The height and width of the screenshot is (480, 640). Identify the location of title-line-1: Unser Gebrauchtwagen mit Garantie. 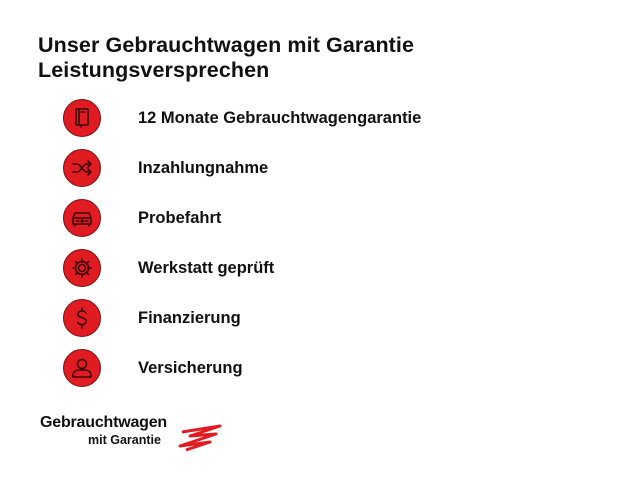
(226, 45).